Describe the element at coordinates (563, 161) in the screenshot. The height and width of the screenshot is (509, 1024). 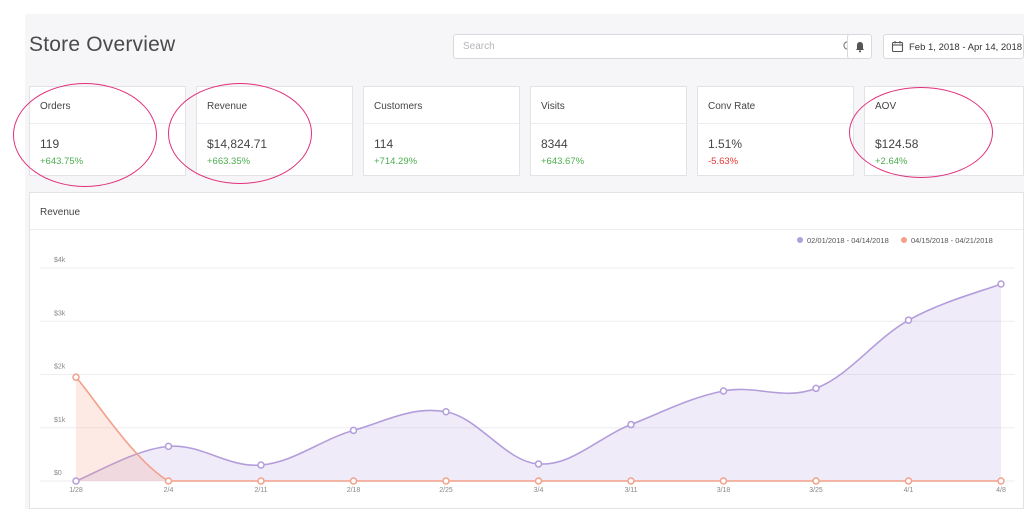
I see `metric-change: +643.67%` at that location.